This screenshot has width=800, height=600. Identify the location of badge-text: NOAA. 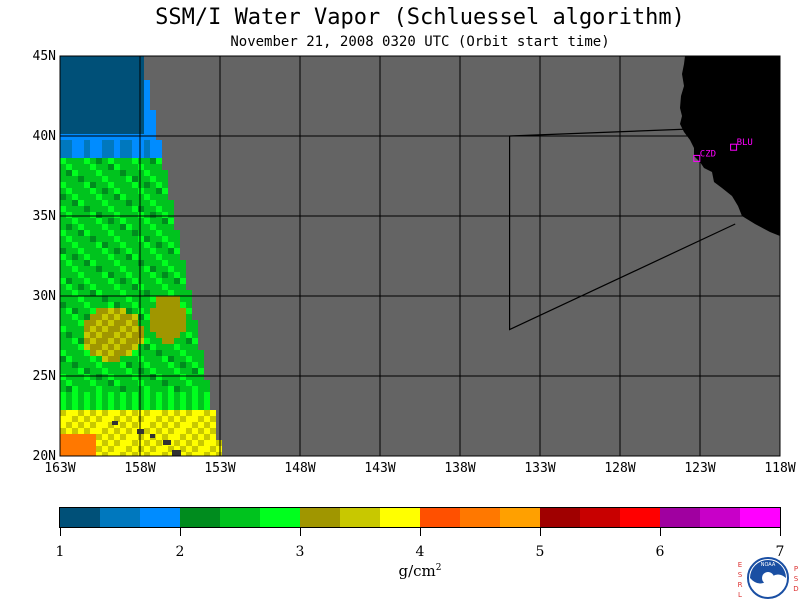
(768, 565).